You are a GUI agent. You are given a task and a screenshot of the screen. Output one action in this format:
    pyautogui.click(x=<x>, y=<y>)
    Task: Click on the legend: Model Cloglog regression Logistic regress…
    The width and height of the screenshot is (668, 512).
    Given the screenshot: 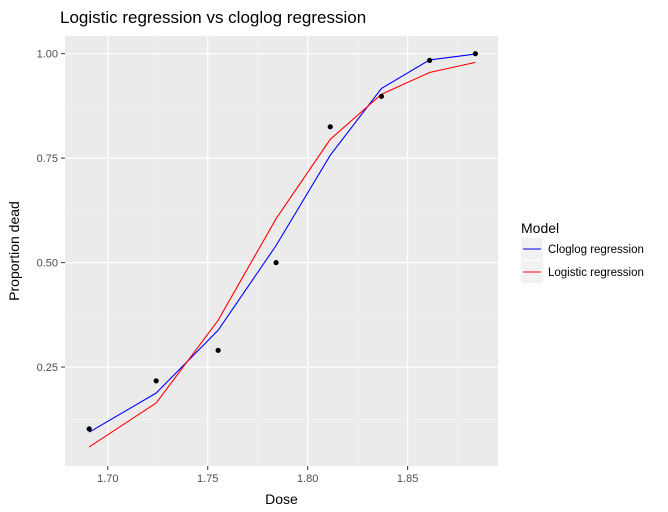 What is the action you would take?
    pyautogui.click(x=582, y=251)
    